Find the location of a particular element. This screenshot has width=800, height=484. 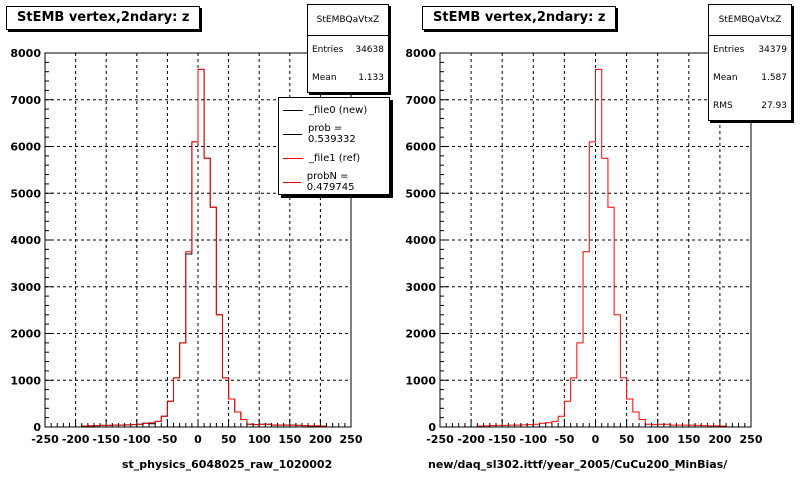

right-x-tick-label: 100 is located at coordinates (657, 439).